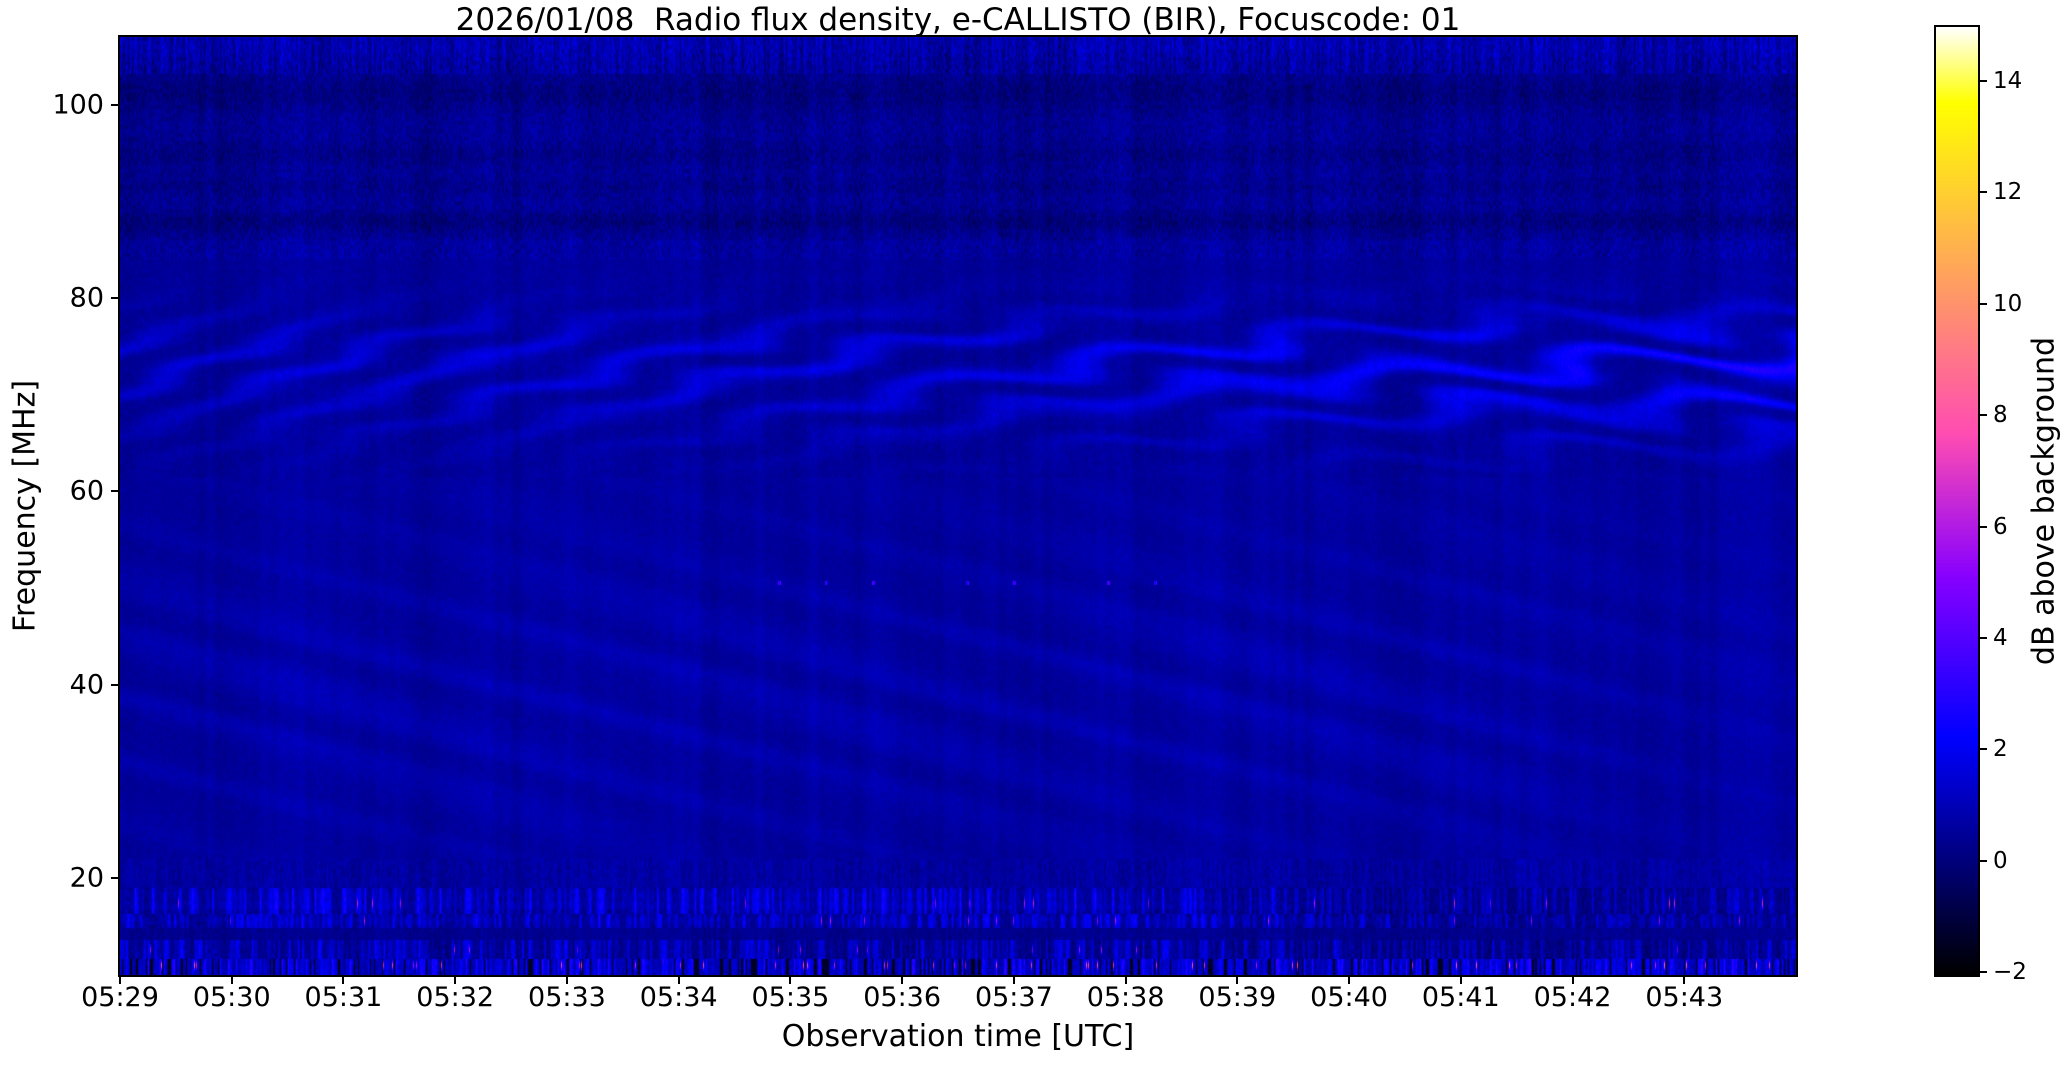 This screenshot has width=2066, height=1067. What do you see at coordinates (2008, 192) in the screenshot?
I see `colorbar-tick-label: 12` at bounding box center [2008, 192].